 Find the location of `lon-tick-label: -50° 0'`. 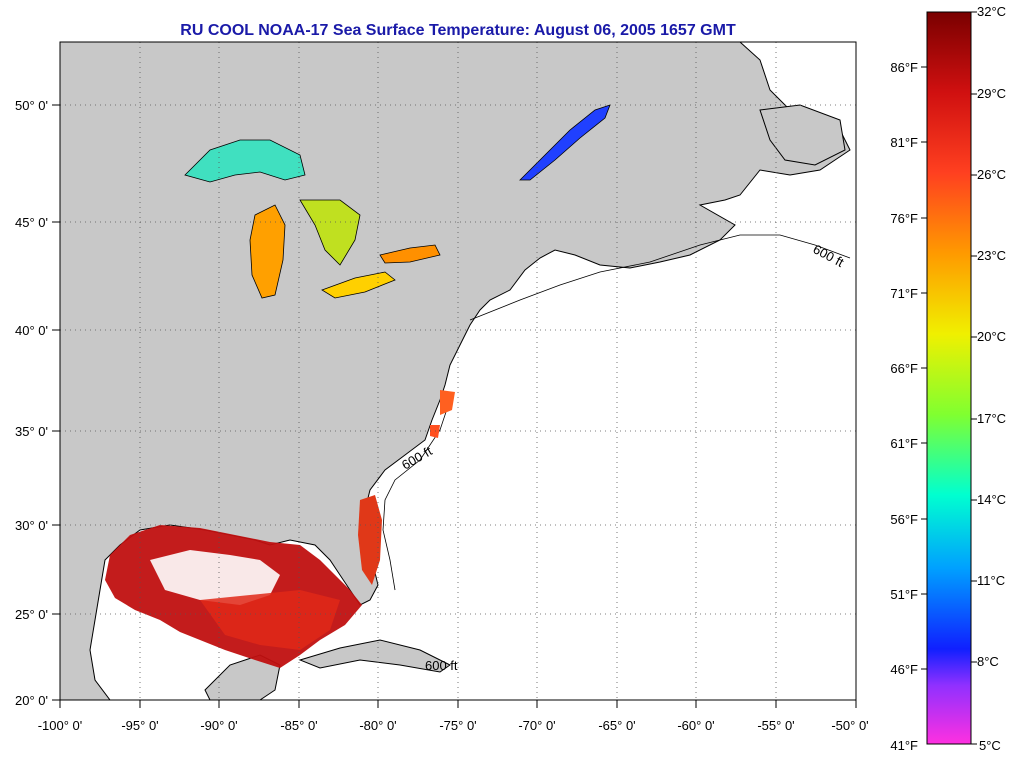

lon-tick-label: -50° 0' is located at coordinates (849, 725).